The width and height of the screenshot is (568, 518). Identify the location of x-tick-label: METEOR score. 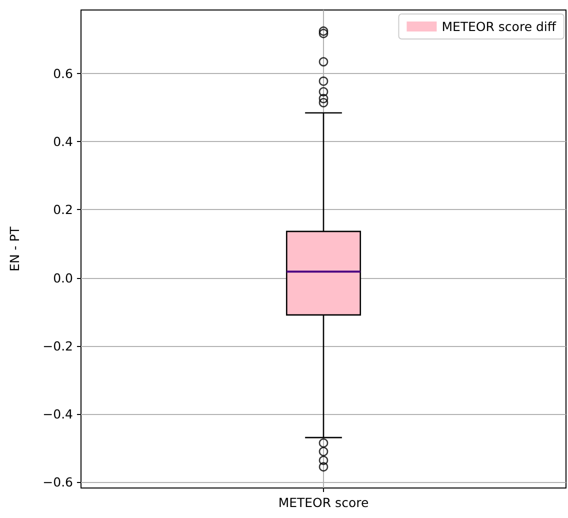
(323, 502).